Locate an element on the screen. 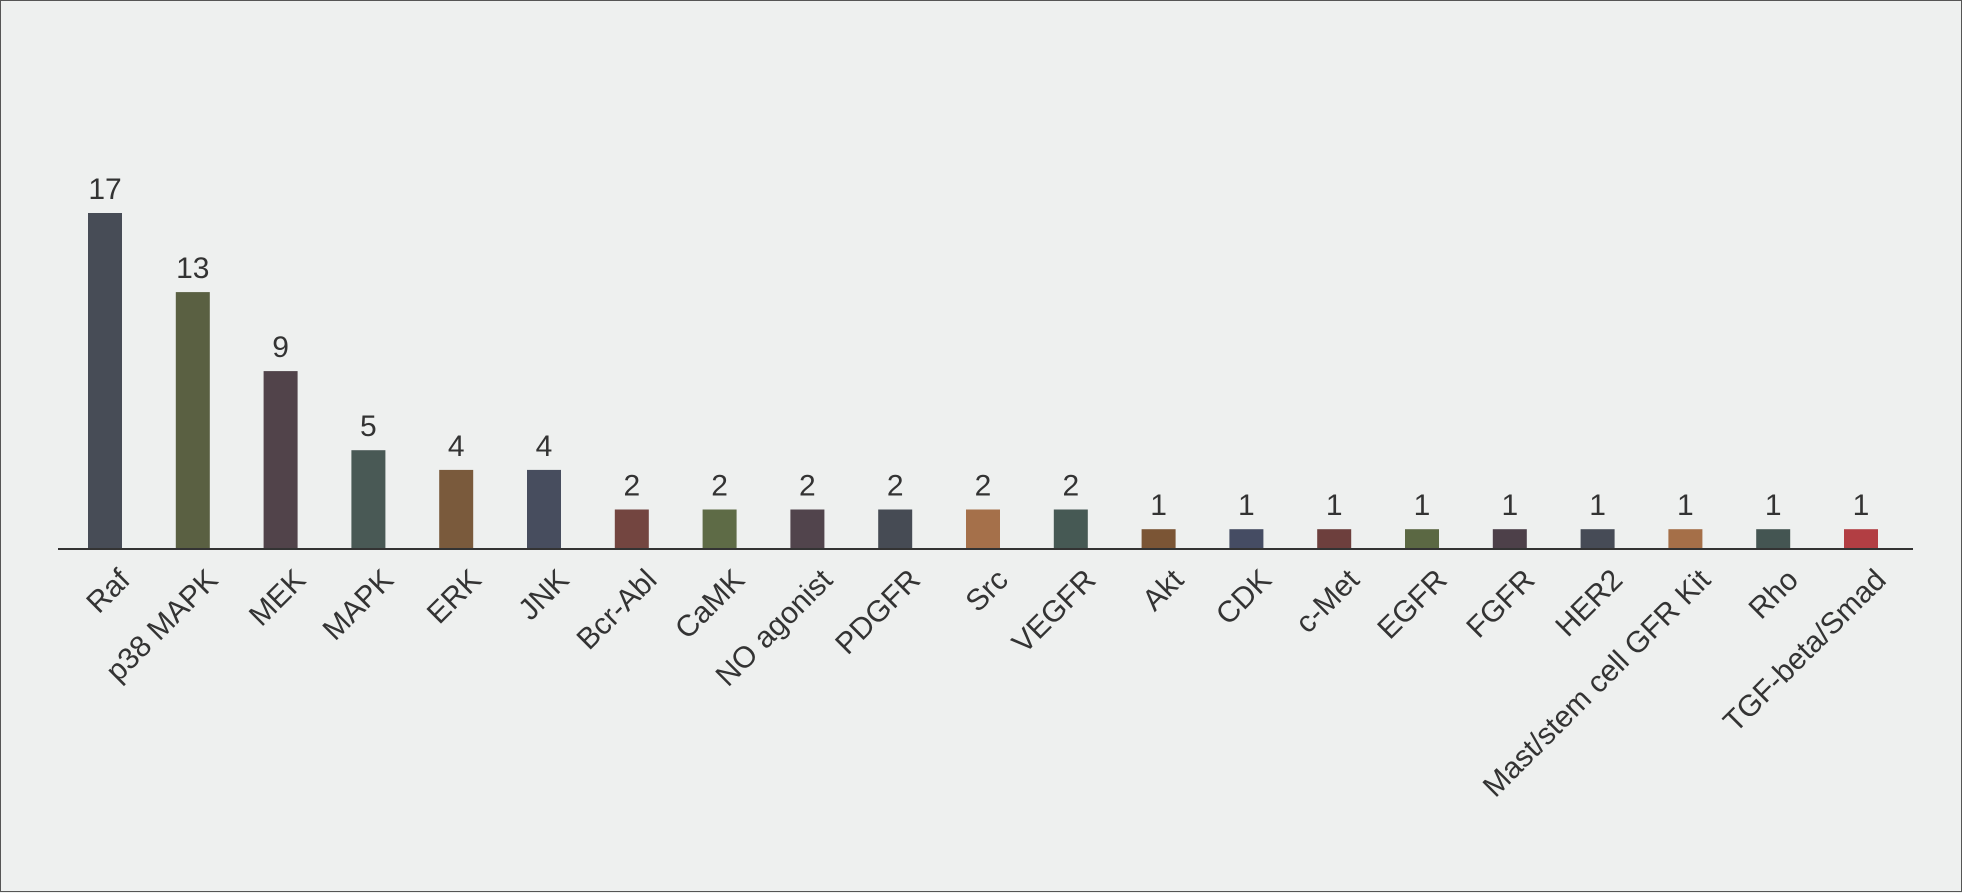 Image resolution: width=1962 pixels, height=893 pixels. bar-value-label: 9 is located at coordinates (280, 347).